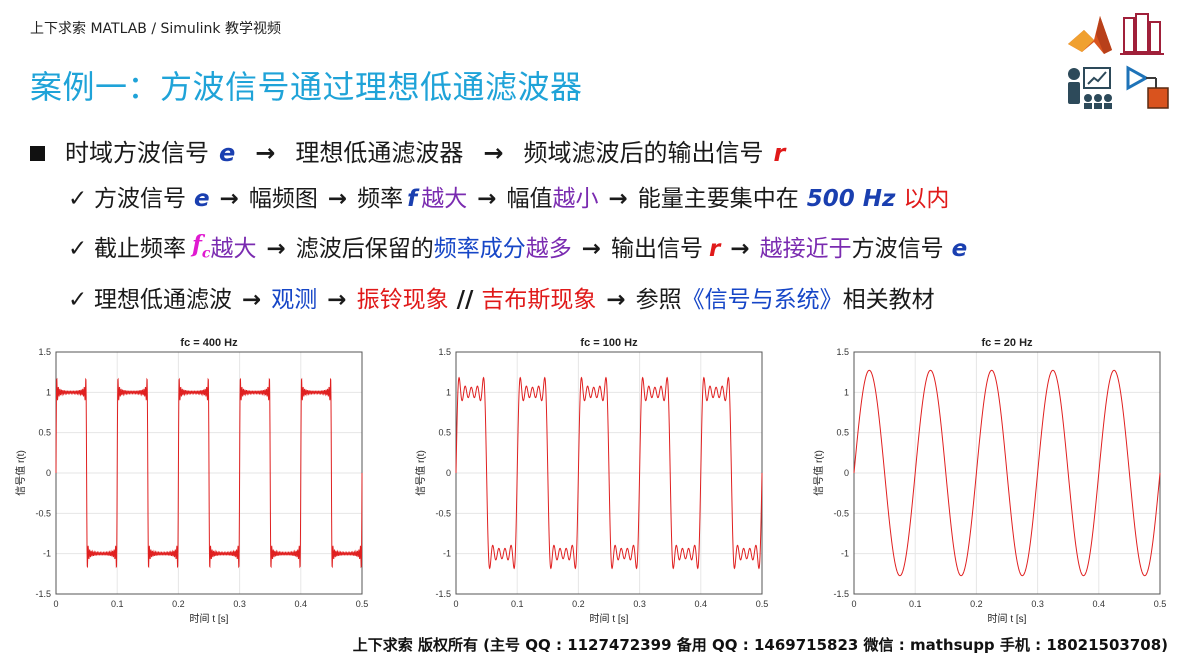 The image size is (1192, 671). Describe the element at coordinates (1119, 62) in the screenshot. I see `logo-icons` at that location.